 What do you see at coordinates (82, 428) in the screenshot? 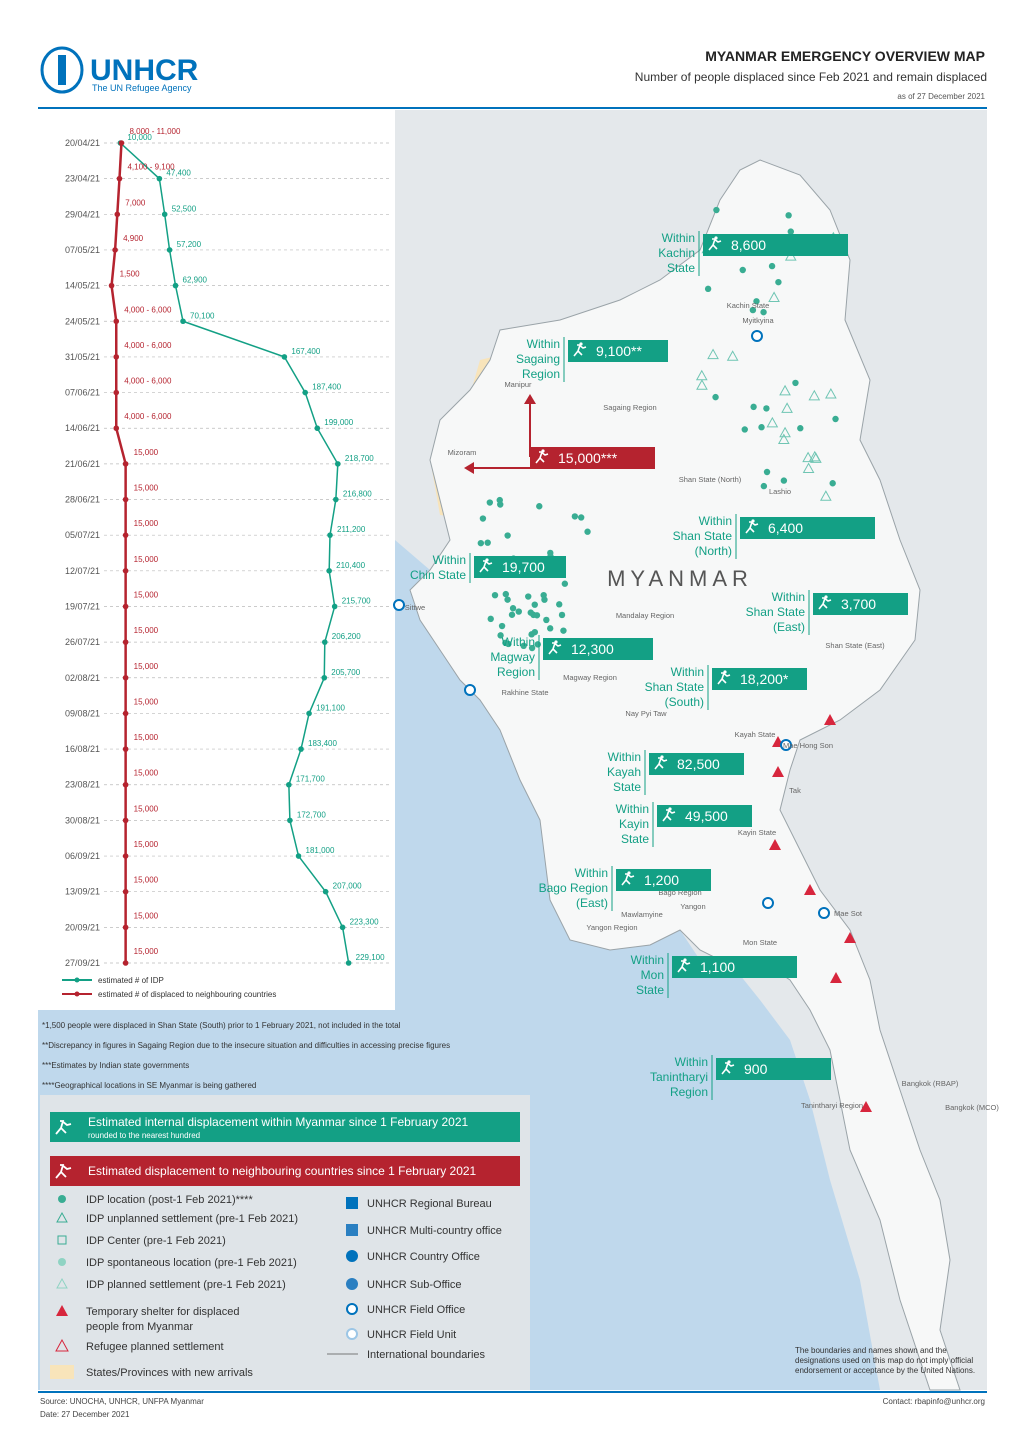
I see `date-label: 14/06/21` at bounding box center [82, 428].